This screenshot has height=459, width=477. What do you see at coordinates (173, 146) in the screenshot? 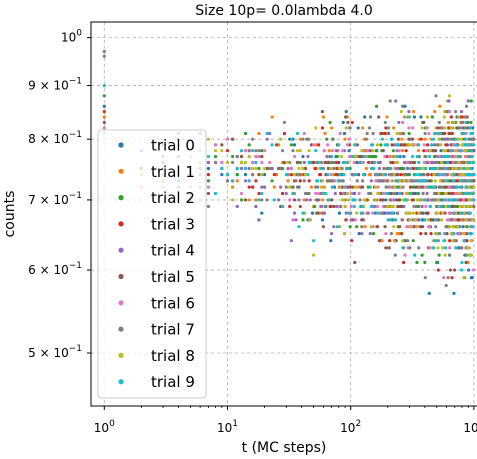
I see `legend-label: trial 0` at bounding box center [173, 146].